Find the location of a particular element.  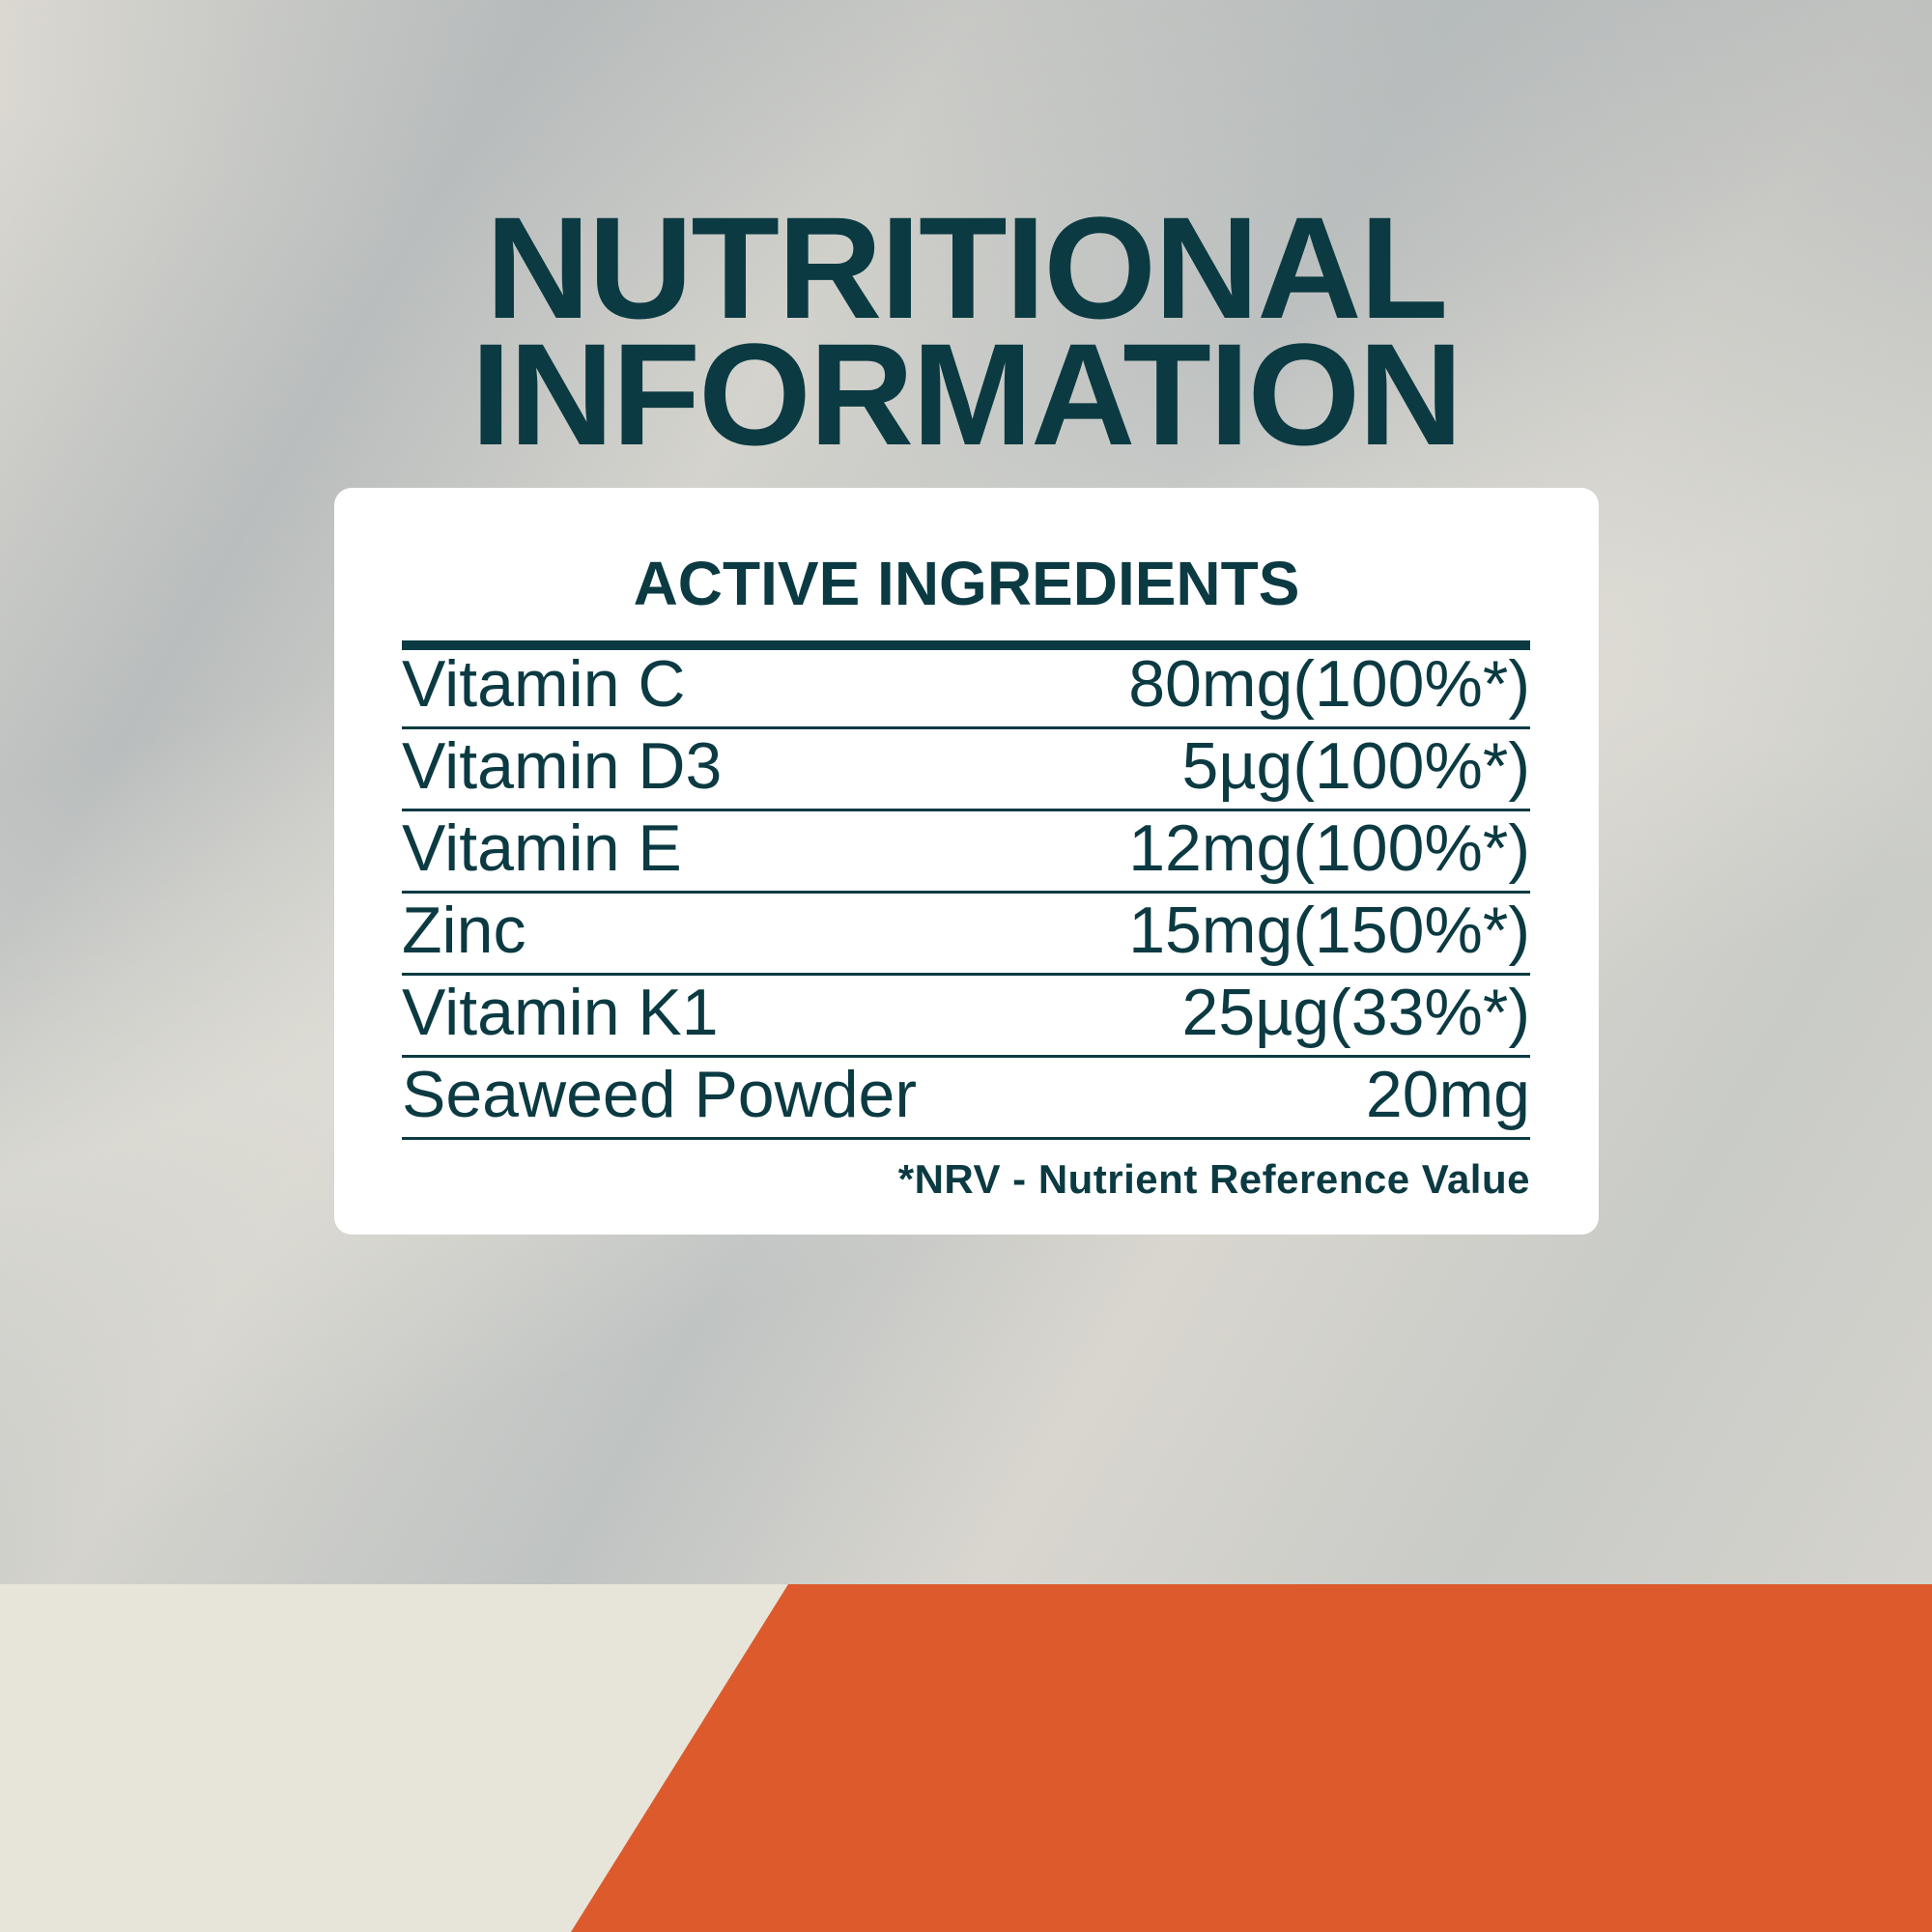

orange-parallelogram is located at coordinates (1251, 1758).